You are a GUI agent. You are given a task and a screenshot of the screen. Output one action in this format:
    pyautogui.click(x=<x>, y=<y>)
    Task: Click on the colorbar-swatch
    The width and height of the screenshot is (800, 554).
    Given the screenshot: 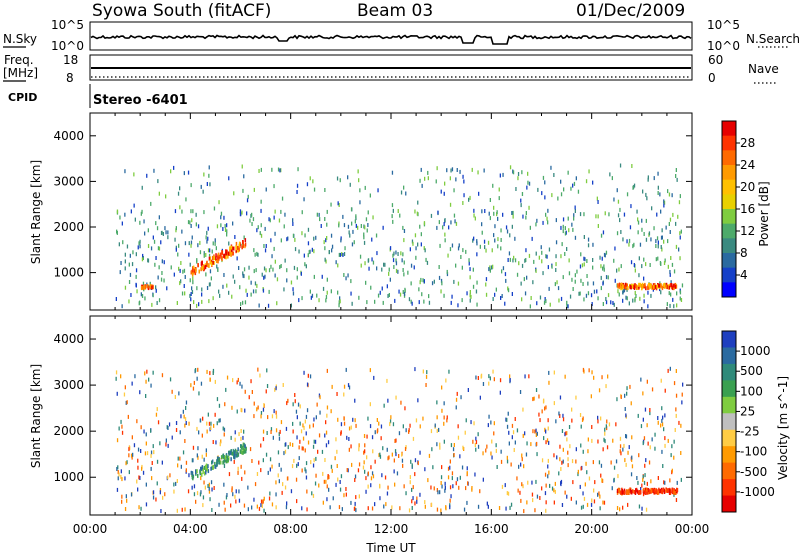 What is the action you would take?
    pyautogui.click(x=729, y=405)
    